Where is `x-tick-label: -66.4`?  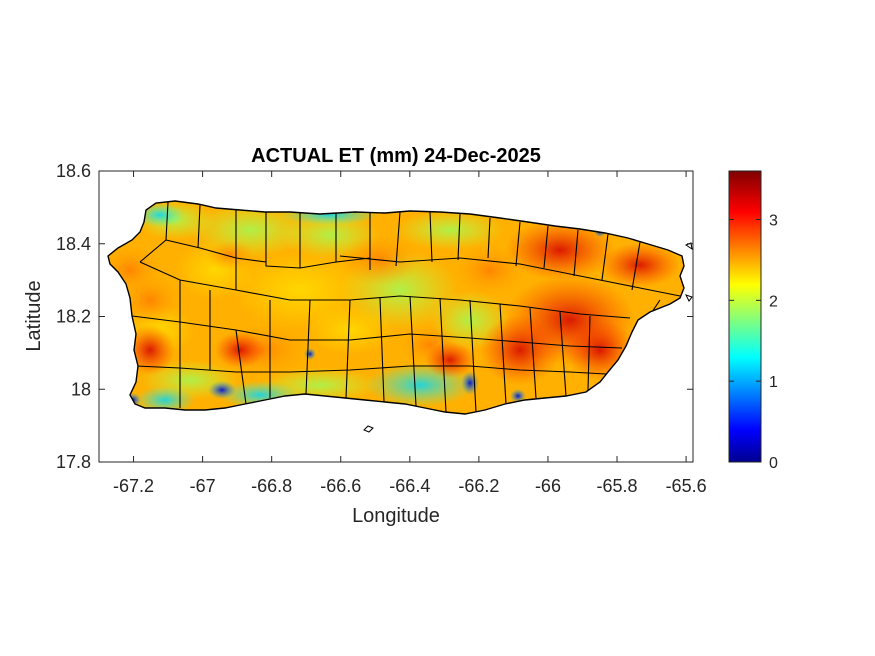 x-tick-label: -66.4 is located at coordinates (409, 486).